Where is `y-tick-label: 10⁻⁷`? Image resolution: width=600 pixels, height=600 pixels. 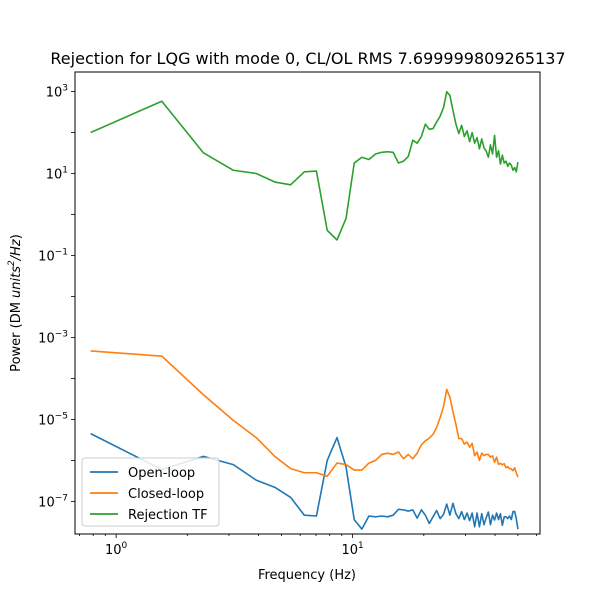
y-tick-label: 10⁻⁷ is located at coordinates (53, 501).